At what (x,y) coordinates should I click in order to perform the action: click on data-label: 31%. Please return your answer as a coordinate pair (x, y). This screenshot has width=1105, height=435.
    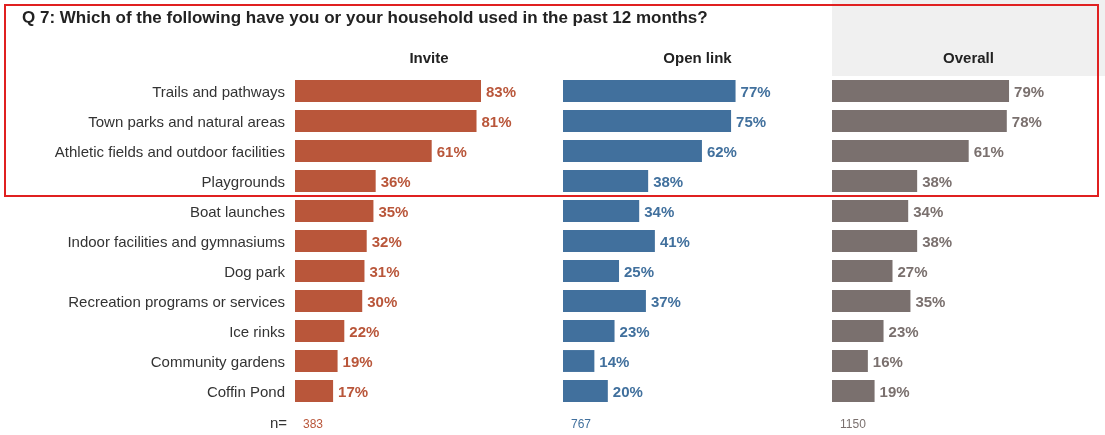
    Looking at the image, I should click on (384, 271).